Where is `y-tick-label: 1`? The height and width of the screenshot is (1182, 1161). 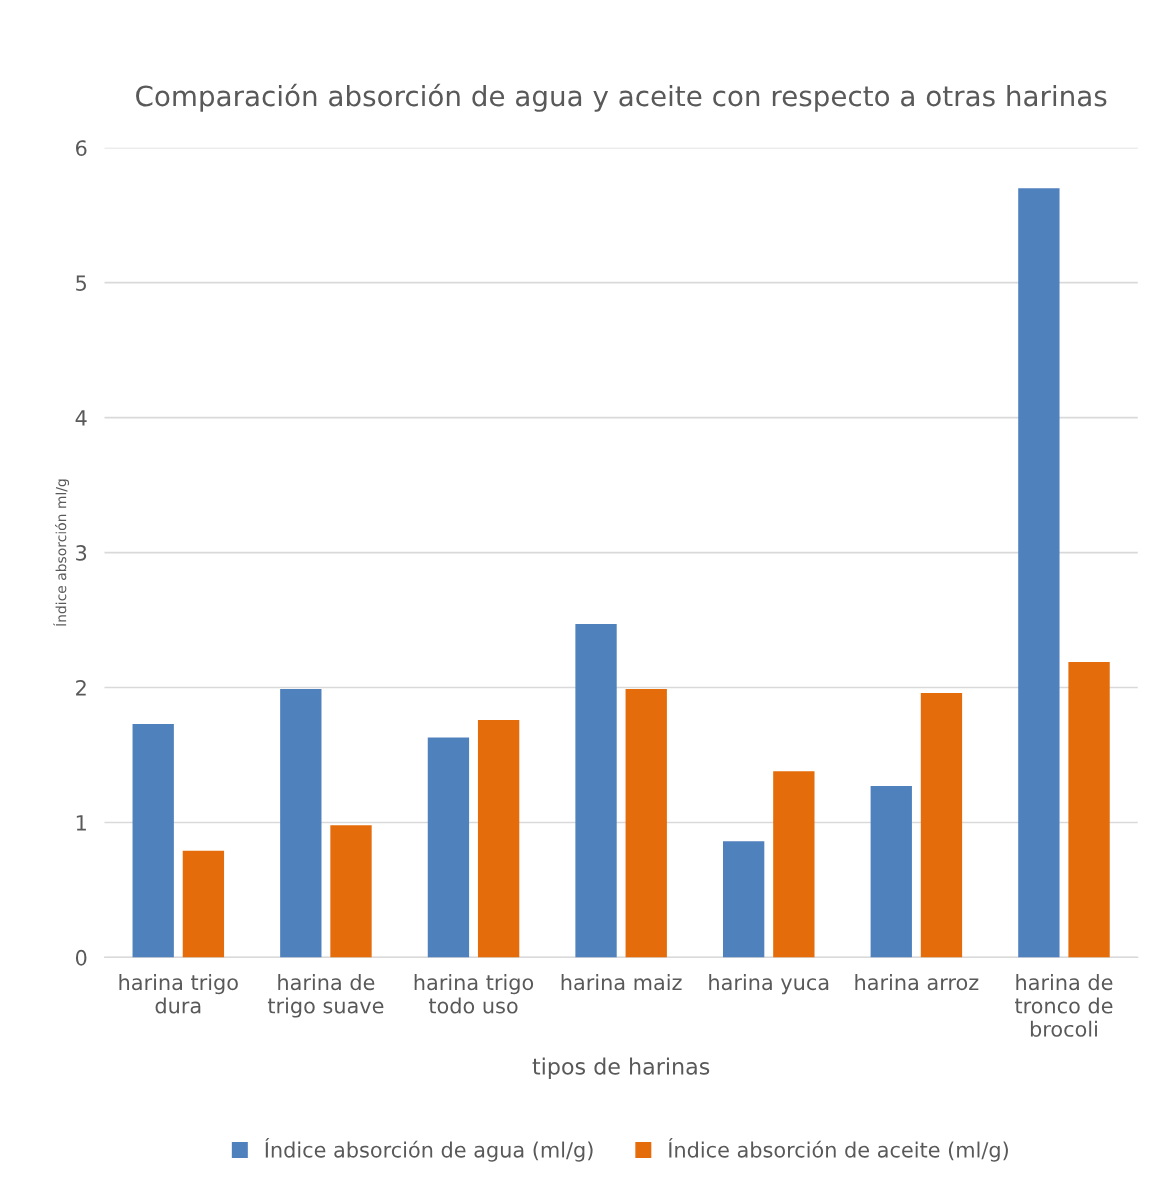 y-tick-label: 1 is located at coordinates (81, 823).